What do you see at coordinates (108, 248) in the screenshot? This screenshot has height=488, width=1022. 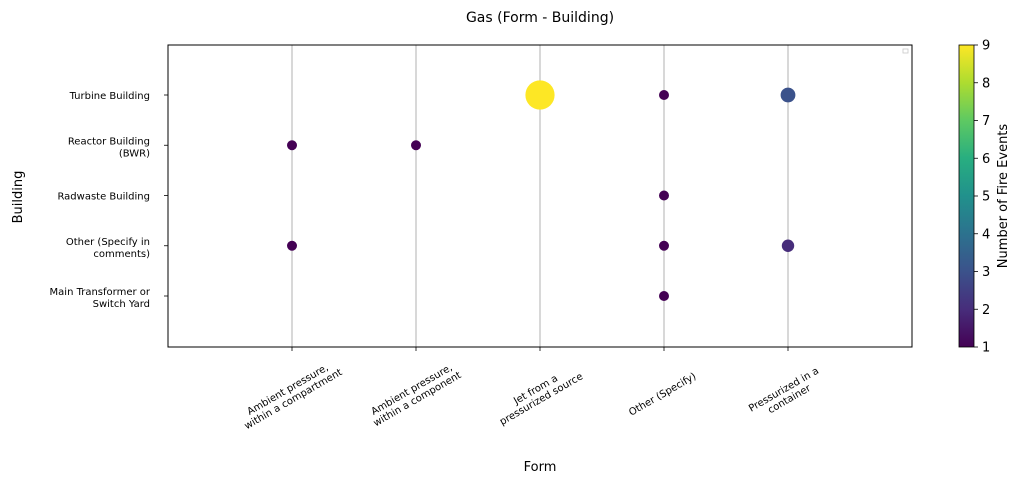 I see `y-tick-label-other-specify-in-comments: Other (Specify in comments)` at bounding box center [108, 248].